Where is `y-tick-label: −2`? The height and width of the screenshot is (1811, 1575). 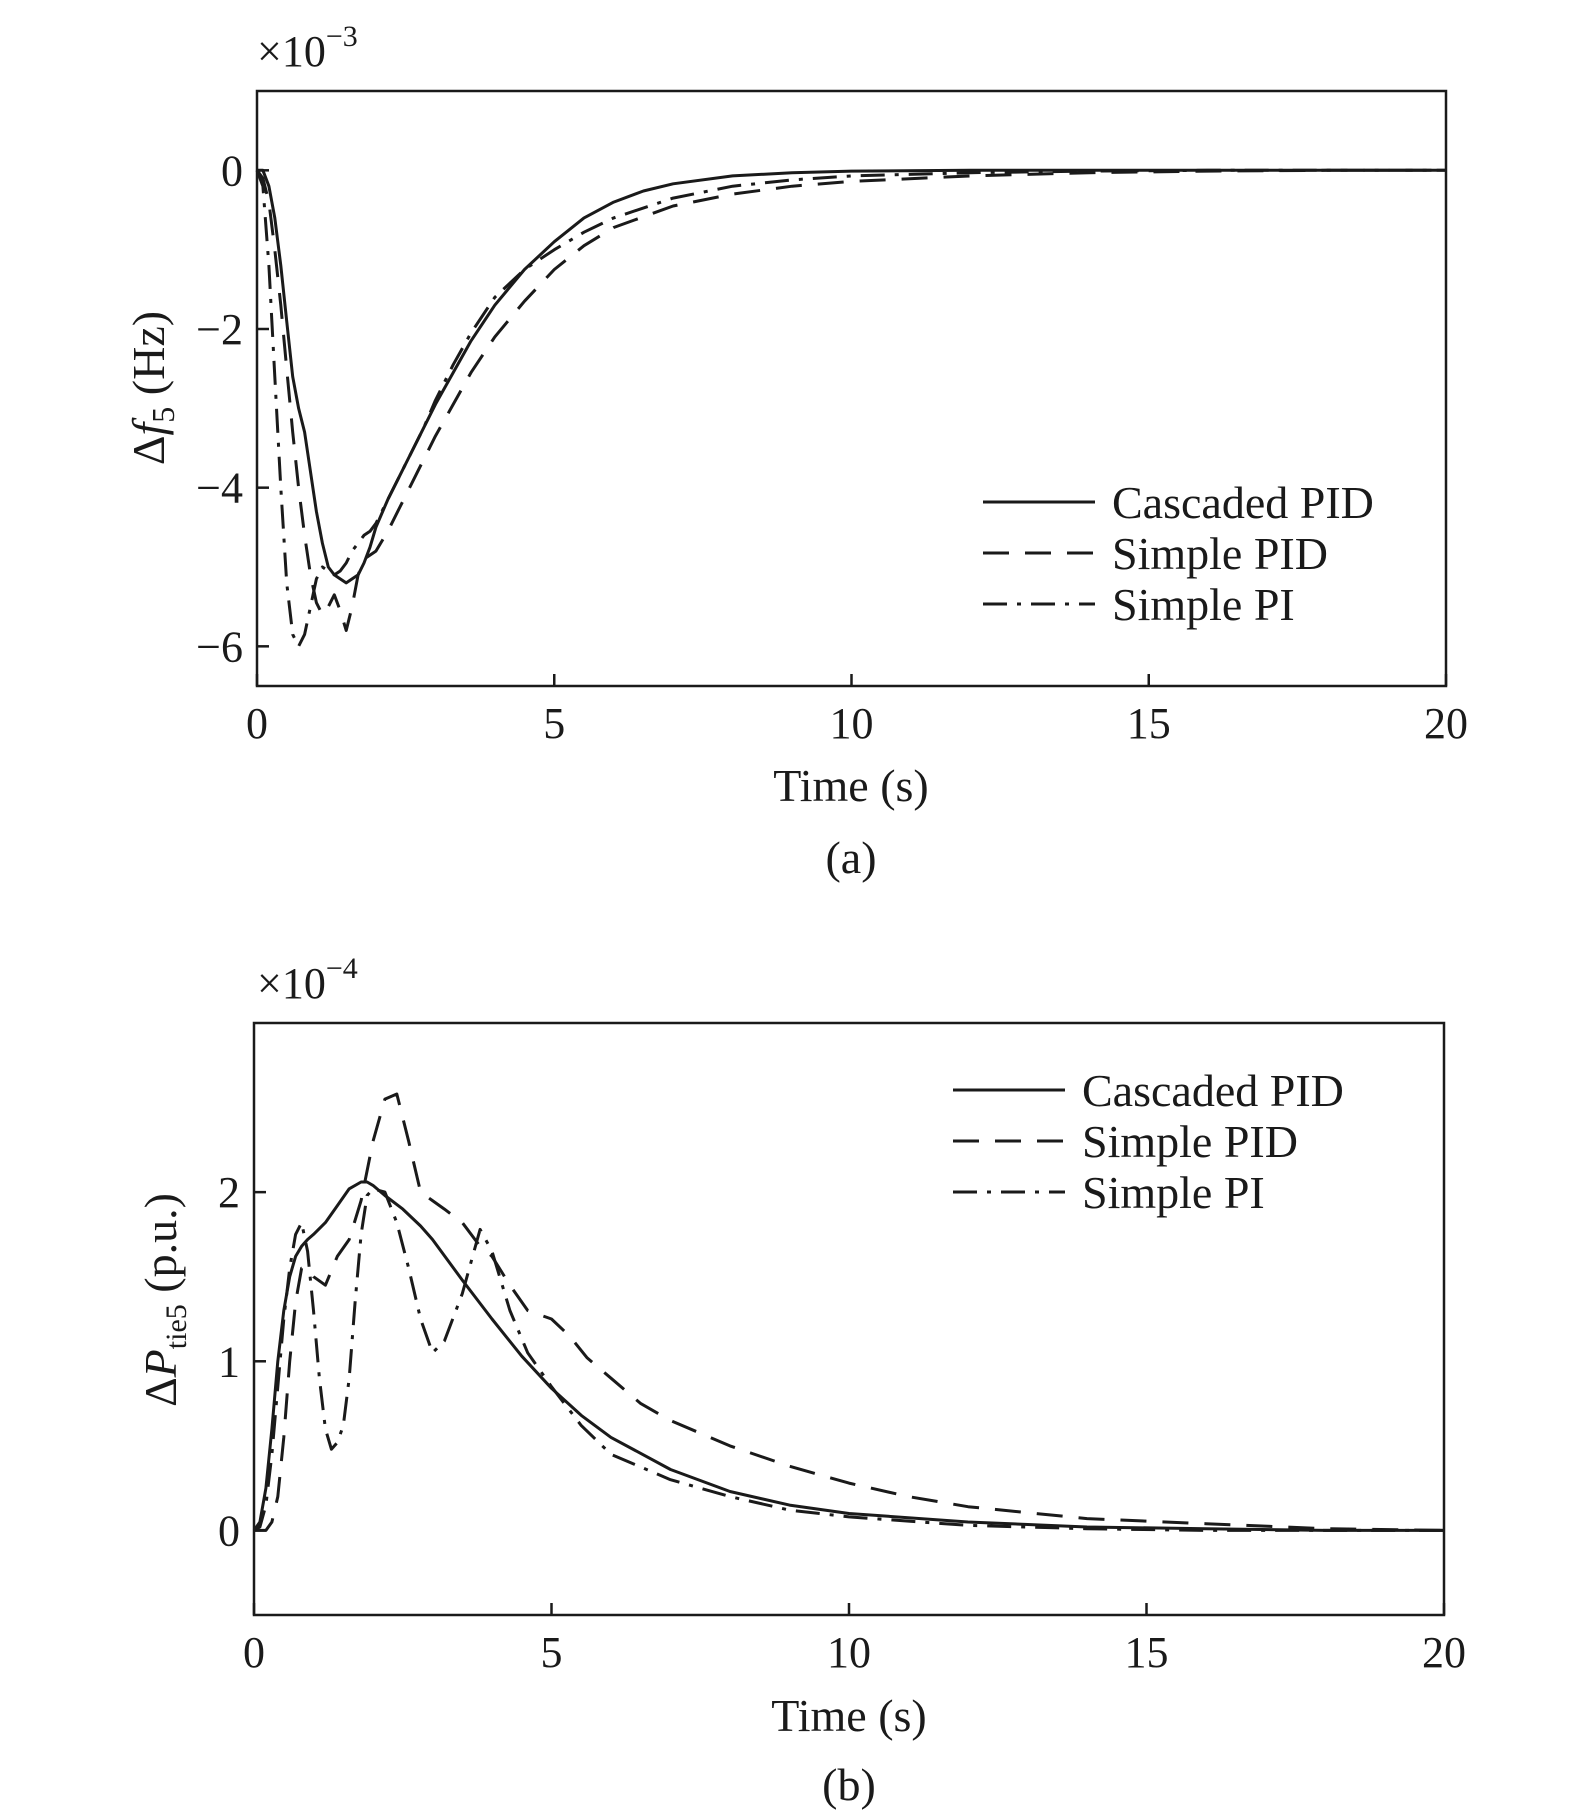 y-tick-label: −2 is located at coordinates (219, 329).